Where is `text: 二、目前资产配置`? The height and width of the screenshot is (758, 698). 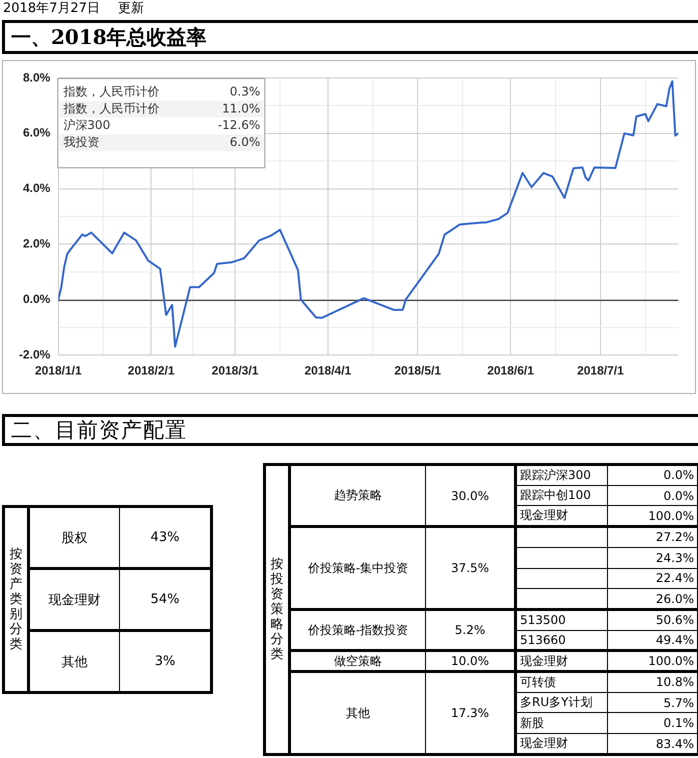
text: 二、目前资产配置 is located at coordinates (99, 430).